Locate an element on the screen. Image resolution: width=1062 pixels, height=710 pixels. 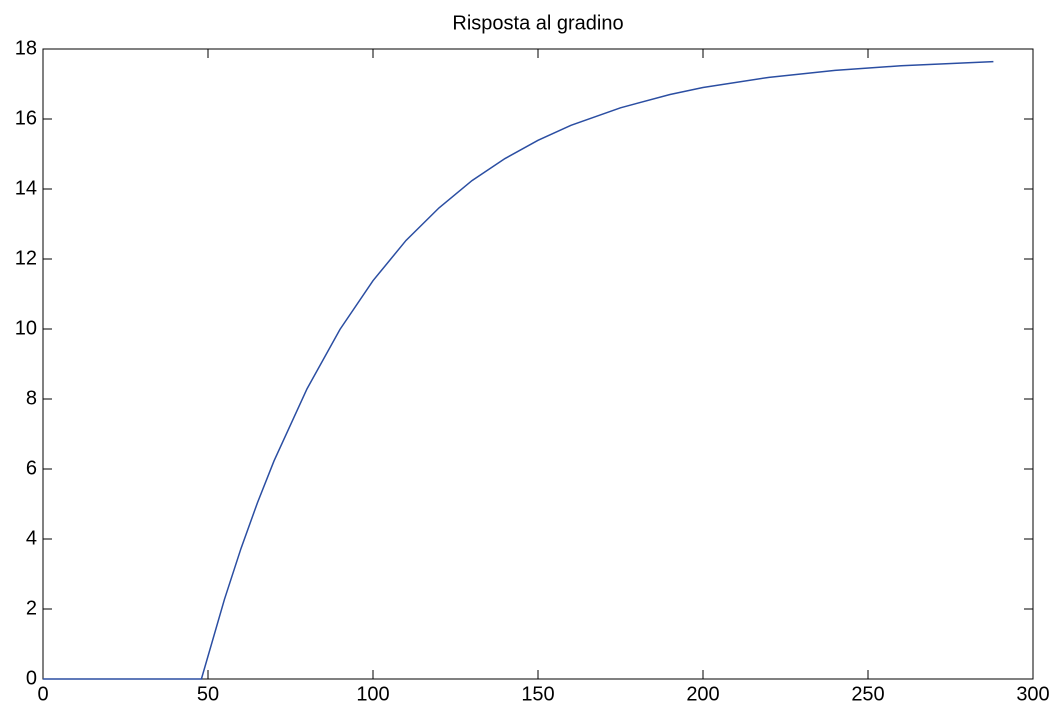
y-tick-label: 16 is located at coordinates (26, 118).